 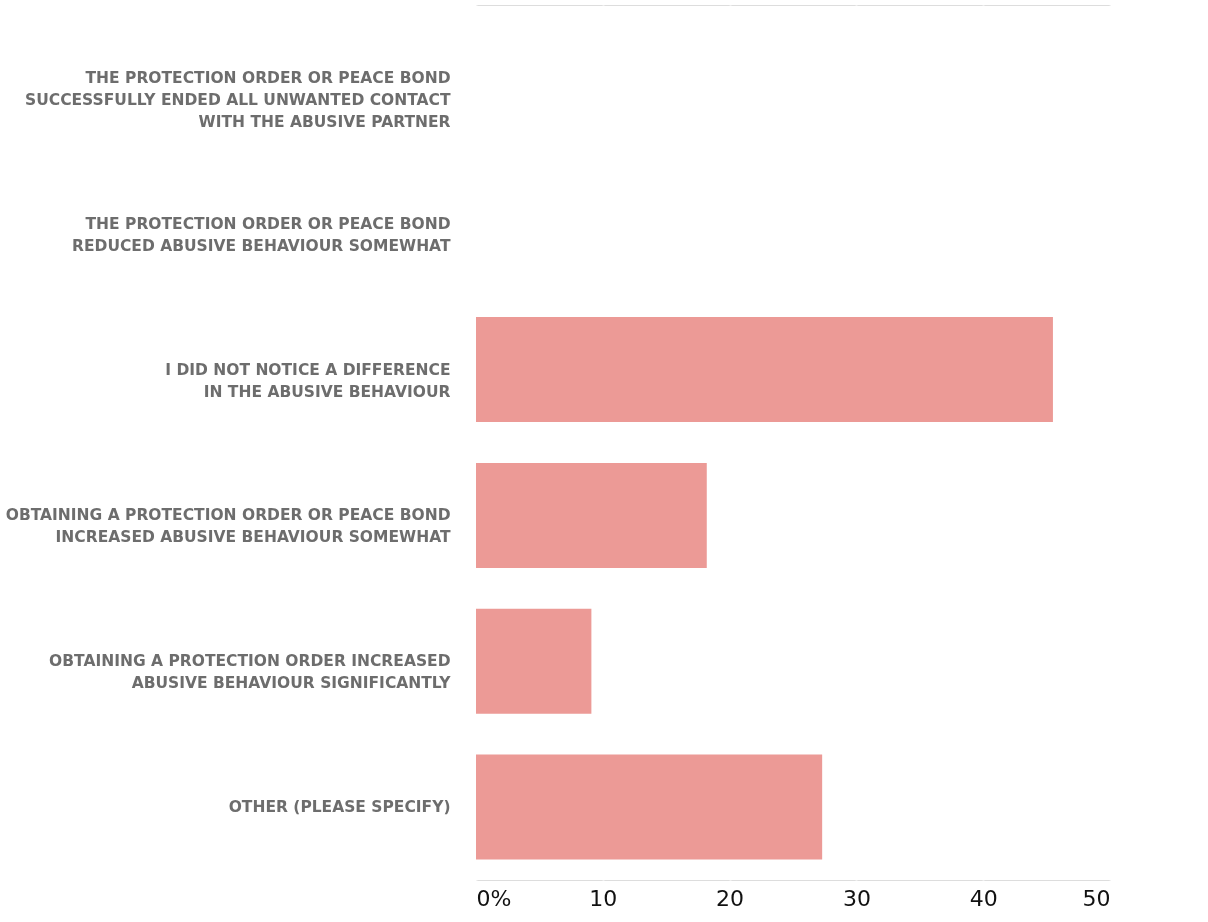 What do you see at coordinates (228, 526) in the screenshot?
I see `y-tick-label: OBTAINING A PROTECTION ORDER OR PEACE BOND INCREASED ABUSIVE BEHAVIOUR SOMEWHAT` at bounding box center [228, 526].